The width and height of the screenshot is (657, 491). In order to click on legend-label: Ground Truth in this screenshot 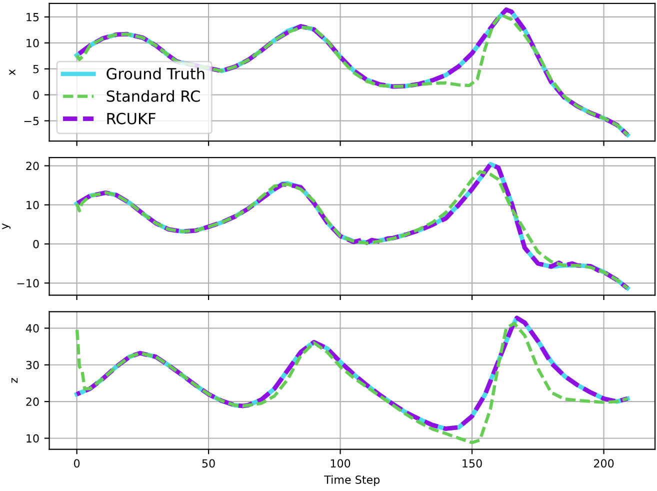, I will do `click(155, 74)`.